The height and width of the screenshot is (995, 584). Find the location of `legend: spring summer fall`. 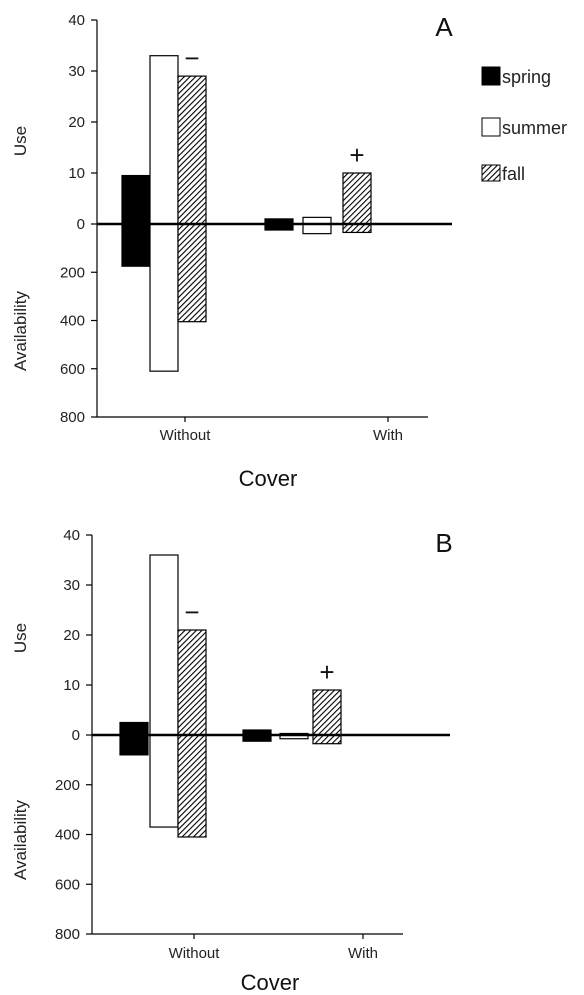

legend: spring summer fall is located at coordinates (524, 125).